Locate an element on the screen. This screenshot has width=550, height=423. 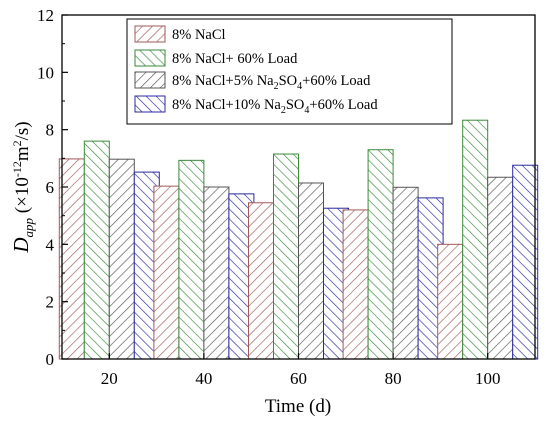
x-tick-label-100: 100 is located at coordinates (488, 378).